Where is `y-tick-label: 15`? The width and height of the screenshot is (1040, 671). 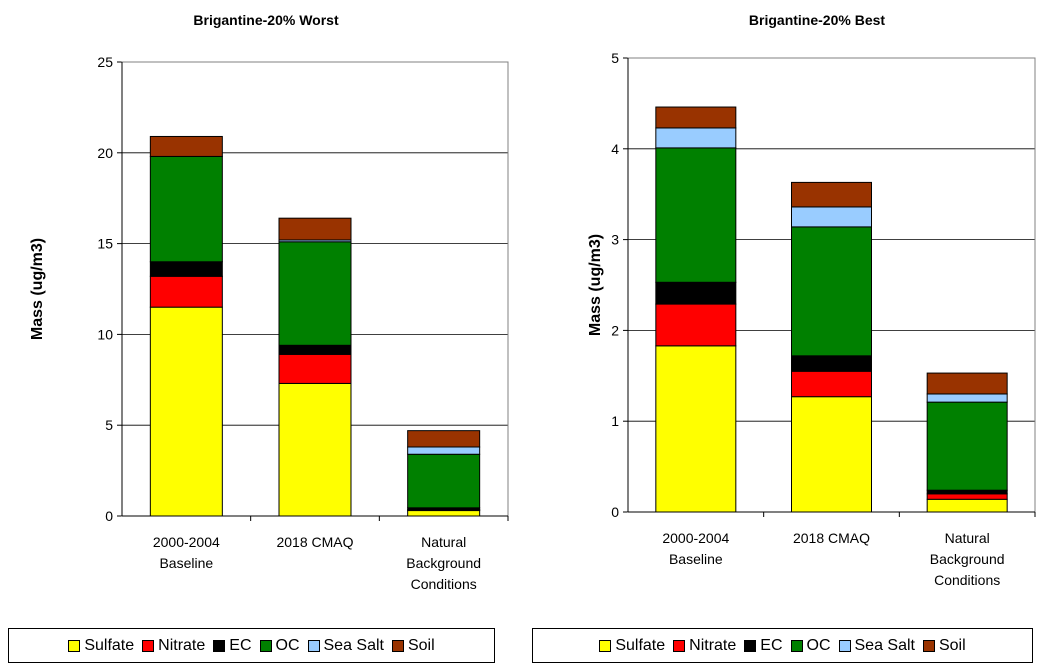 y-tick-label: 15 is located at coordinates (105, 244).